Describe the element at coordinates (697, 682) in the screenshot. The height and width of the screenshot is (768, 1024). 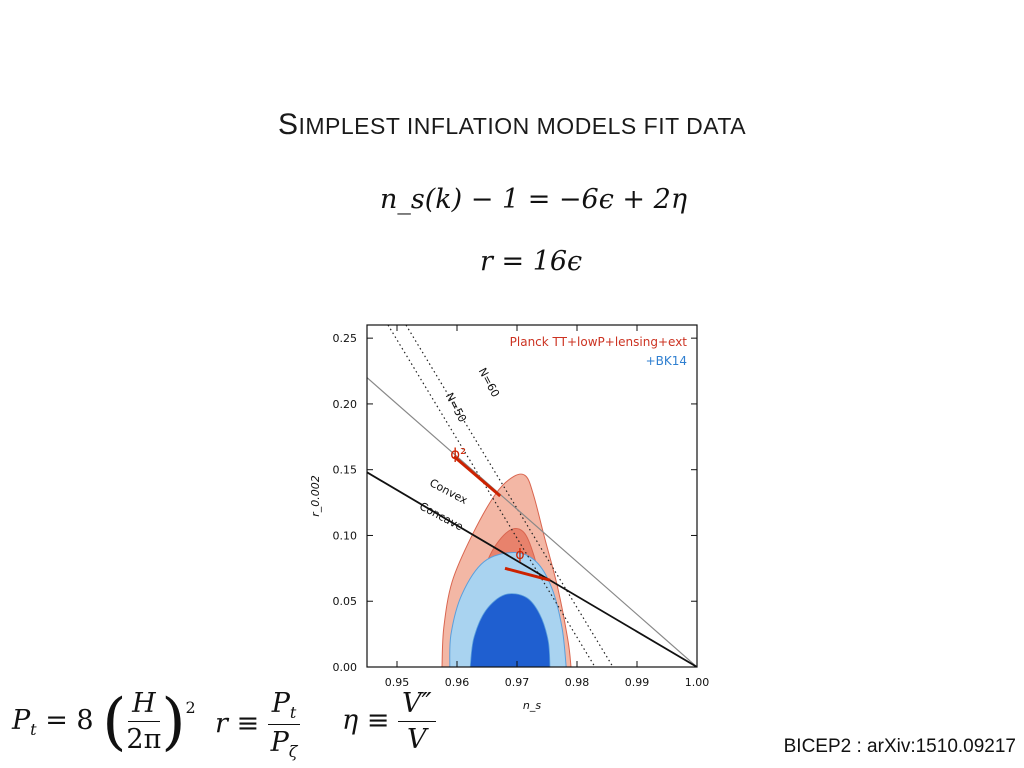
I see `x-tick-label: 1.00` at that location.